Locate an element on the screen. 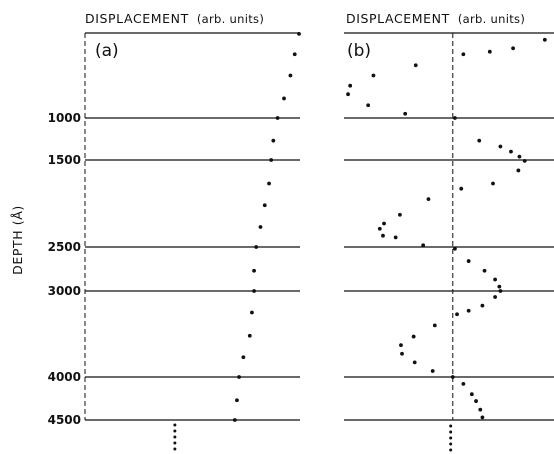 Image resolution: width=554 pixels, height=454 pixels. y-axis-label: DEPTH (Å) is located at coordinates (17, 240).